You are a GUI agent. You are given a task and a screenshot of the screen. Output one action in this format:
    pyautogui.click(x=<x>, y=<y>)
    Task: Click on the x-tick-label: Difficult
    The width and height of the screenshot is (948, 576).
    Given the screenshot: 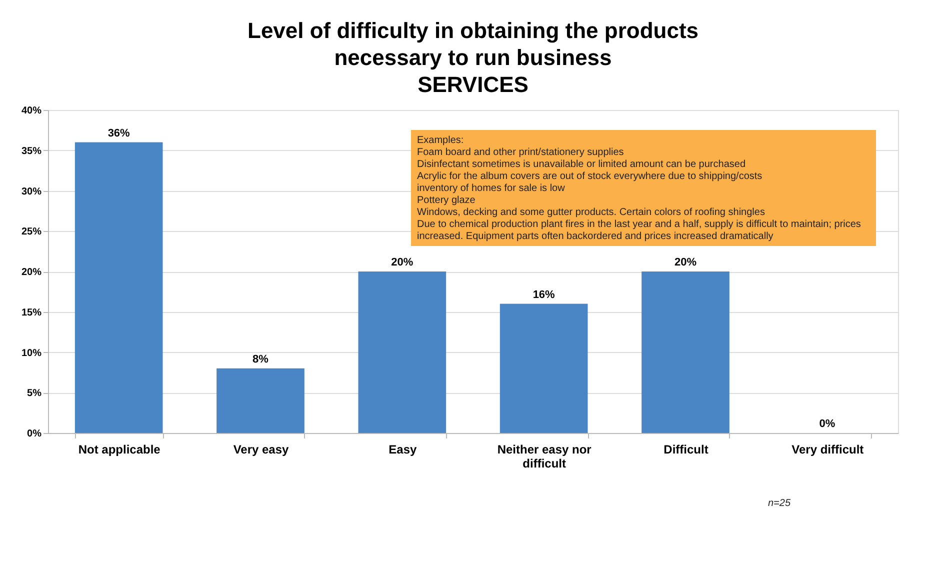 What is the action you would take?
    pyautogui.click(x=686, y=449)
    